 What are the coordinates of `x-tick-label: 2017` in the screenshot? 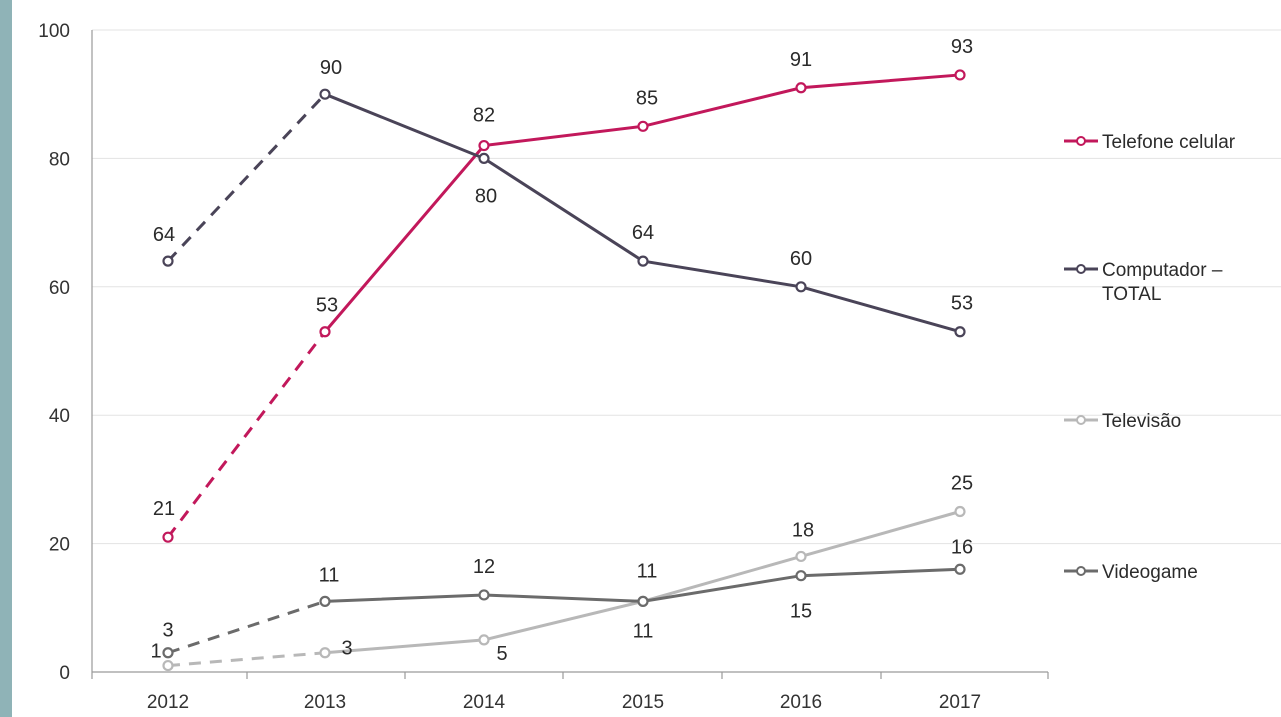 It's located at (960, 702).